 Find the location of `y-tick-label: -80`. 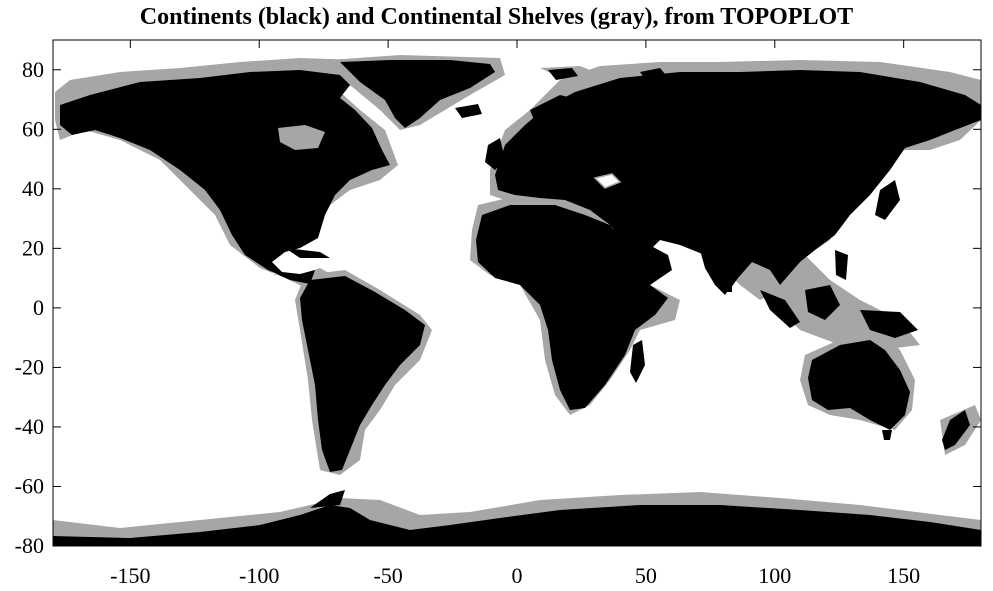

y-tick-label: -80 is located at coordinates (29, 545).